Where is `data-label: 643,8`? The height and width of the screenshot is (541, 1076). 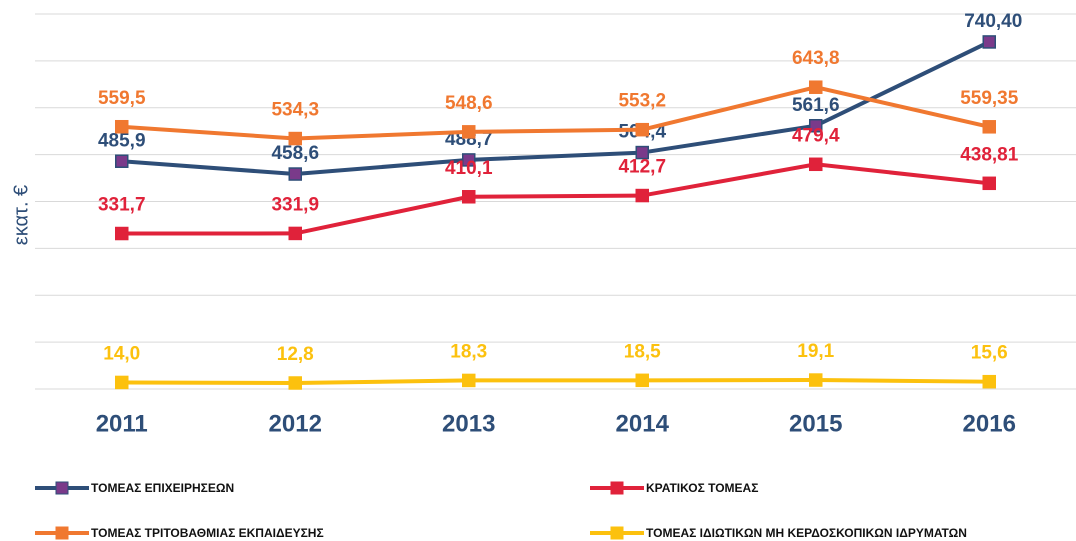 data-label: 643,8 is located at coordinates (816, 58).